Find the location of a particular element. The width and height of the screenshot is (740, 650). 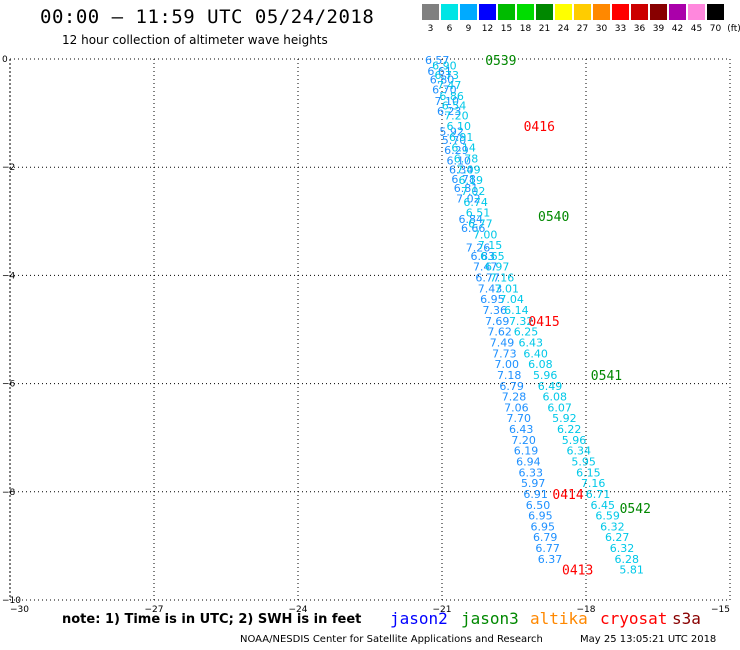

swh-value-jason2: 6.14 is located at coordinates (463, 148).